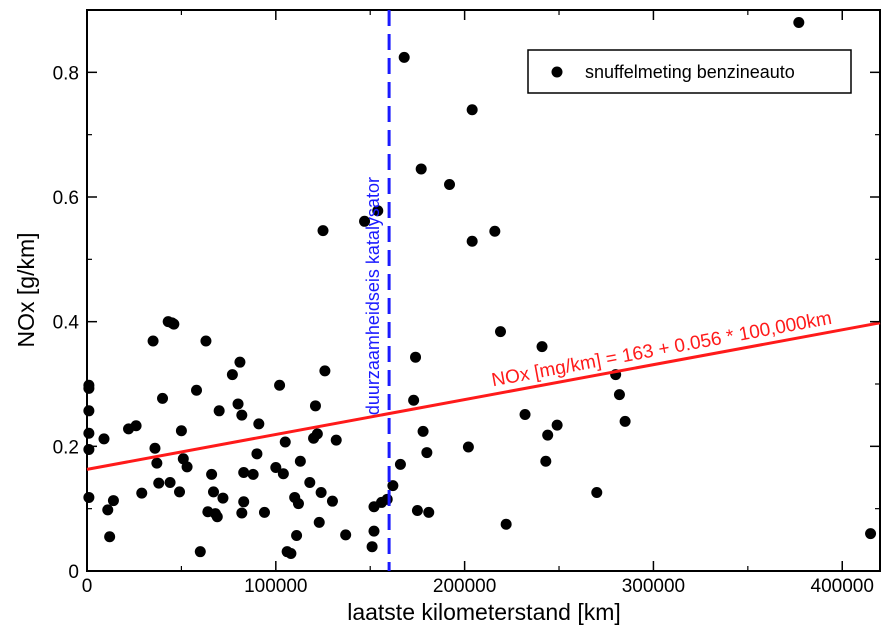 The height and width of the screenshot is (631, 892). What do you see at coordinates (275, 586) in the screenshot?
I see `x-tick-label: 100000` at bounding box center [275, 586].